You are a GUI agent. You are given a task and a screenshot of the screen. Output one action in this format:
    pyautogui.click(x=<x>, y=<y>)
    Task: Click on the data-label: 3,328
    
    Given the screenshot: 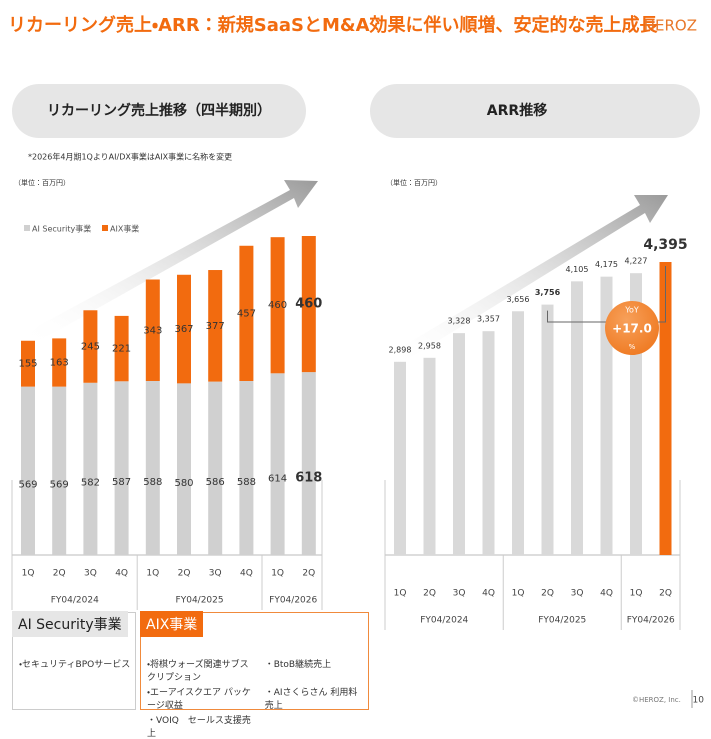 What is the action you would take?
    pyautogui.click(x=459, y=321)
    